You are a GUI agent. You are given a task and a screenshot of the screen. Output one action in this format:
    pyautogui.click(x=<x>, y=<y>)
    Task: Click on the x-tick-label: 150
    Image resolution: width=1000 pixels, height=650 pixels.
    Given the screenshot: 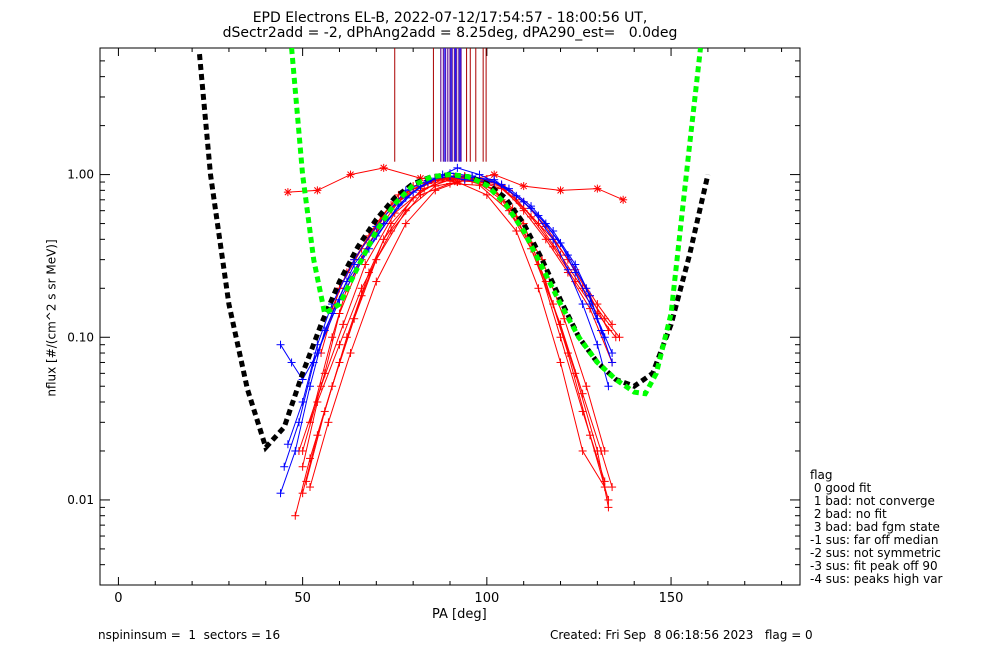 What is the action you would take?
    pyautogui.click(x=671, y=598)
    